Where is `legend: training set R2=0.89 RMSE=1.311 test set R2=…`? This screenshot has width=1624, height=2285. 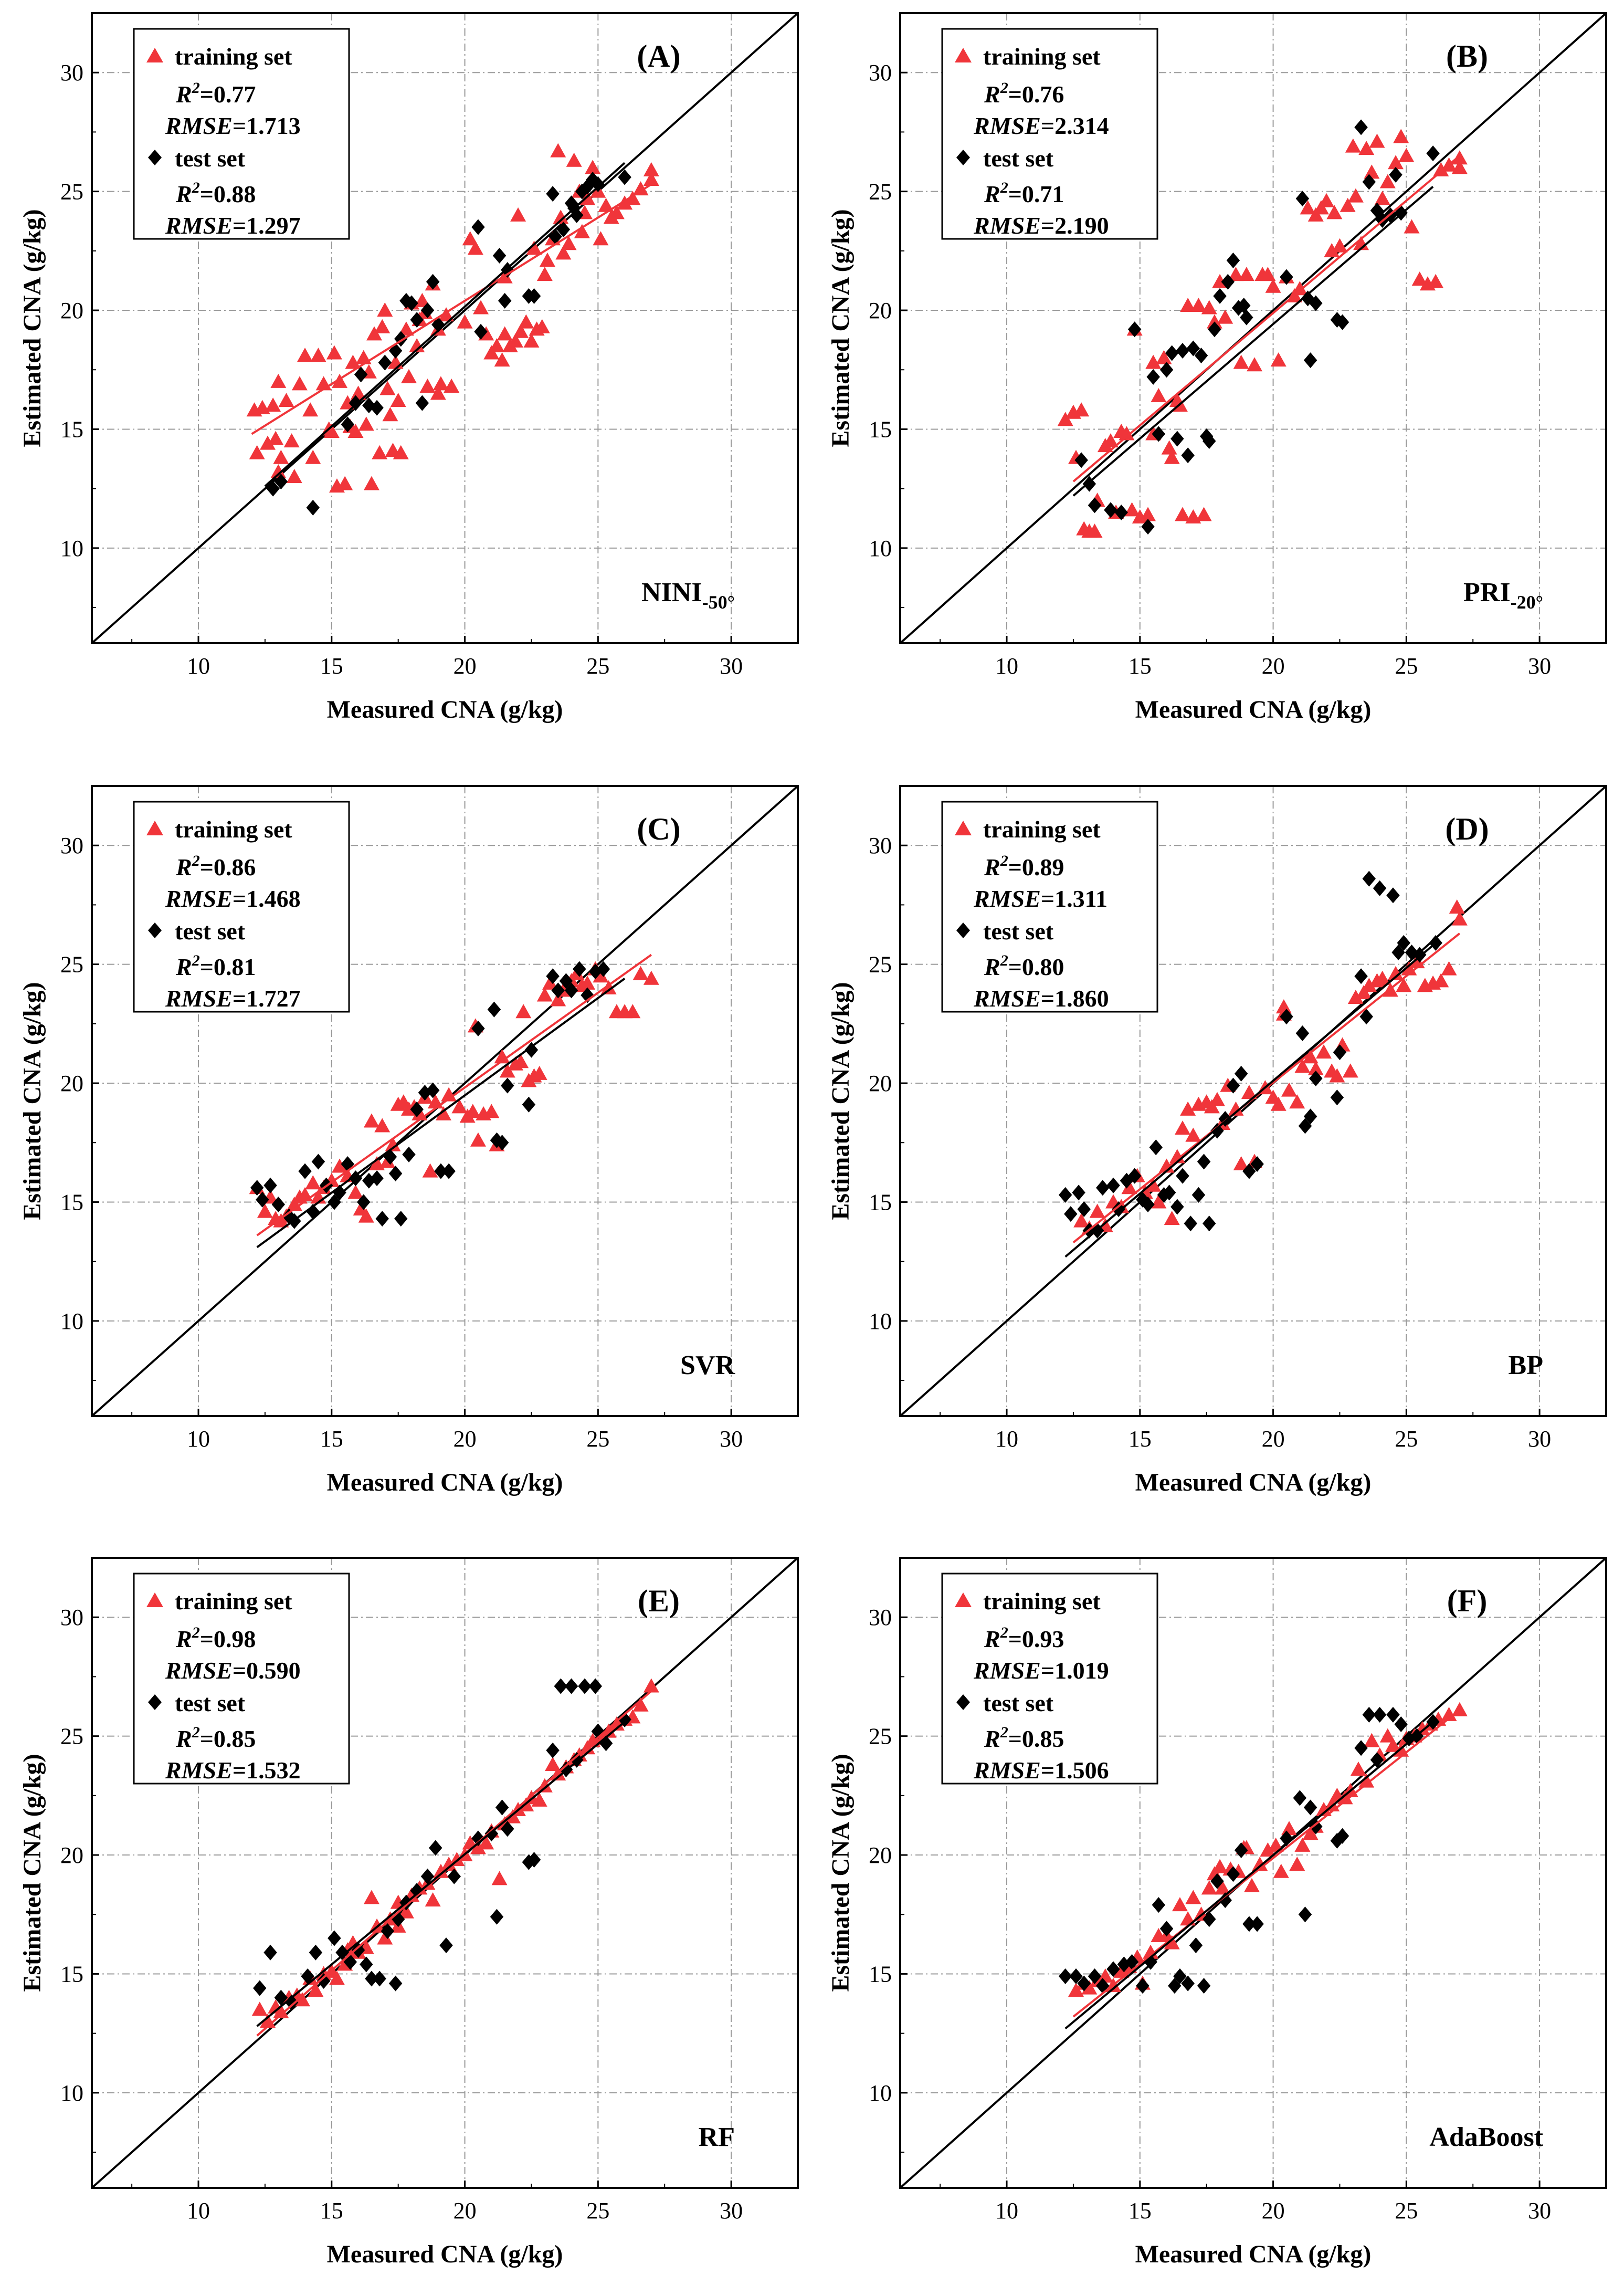
legend: training set R2=0.89 RMSE=1.311 test set R2=… is located at coordinates (1049, 907).